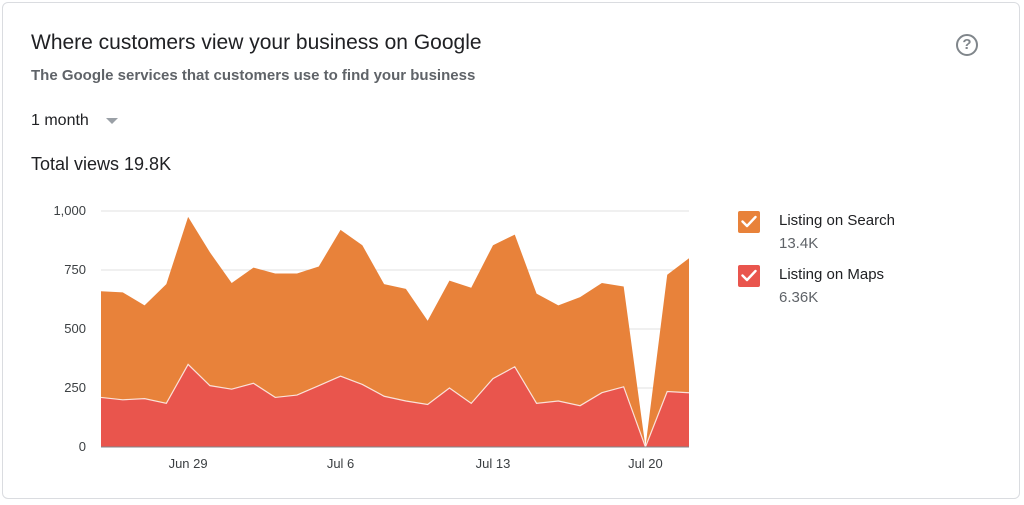  Describe the element at coordinates (645, 463) in the screenshot. I see `x-tick-label: Jul 20` at that location.